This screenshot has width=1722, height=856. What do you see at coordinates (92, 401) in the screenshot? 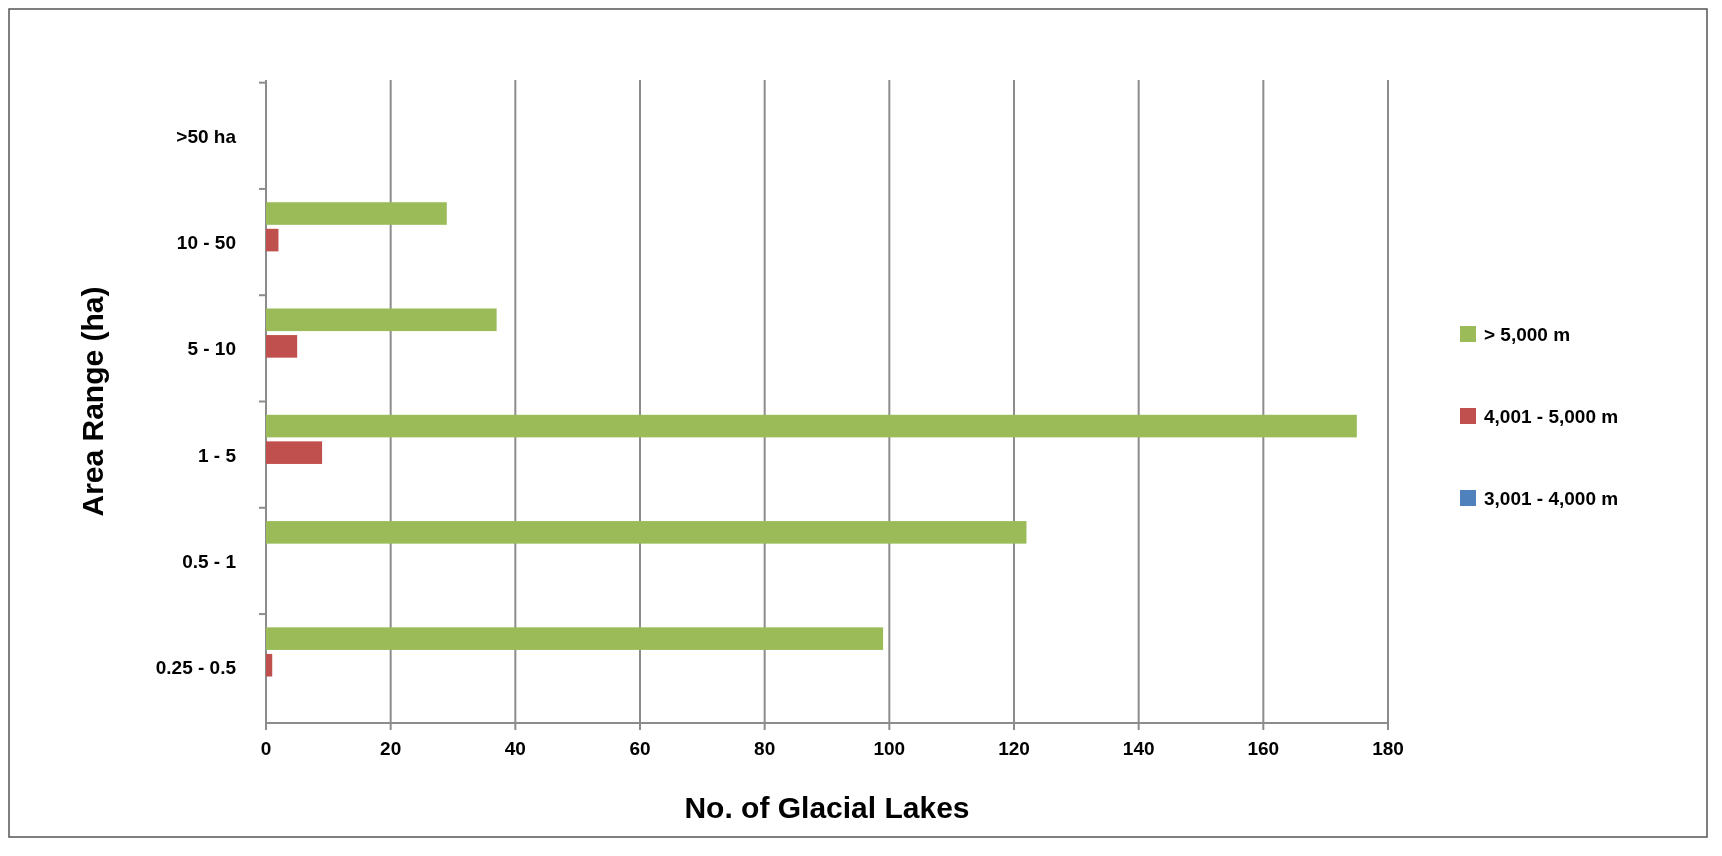
I see `y-axis-title: Area Range (ha)` at bounding box center [92, 401].